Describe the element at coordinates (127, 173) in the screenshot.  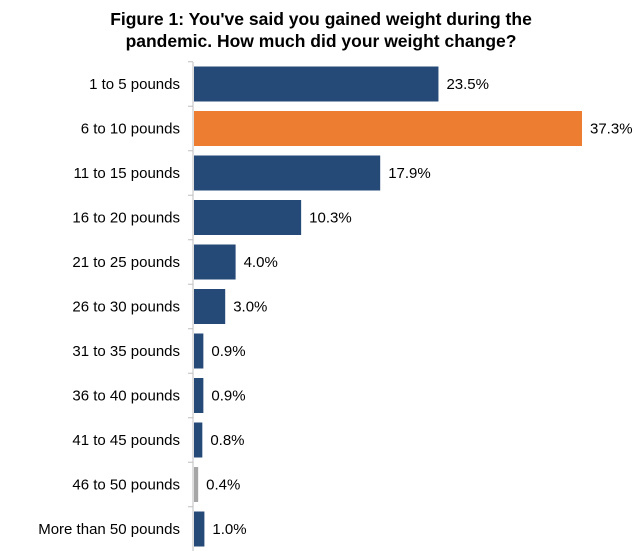
I see `category-label: 11 to 15 pounds` at that location.